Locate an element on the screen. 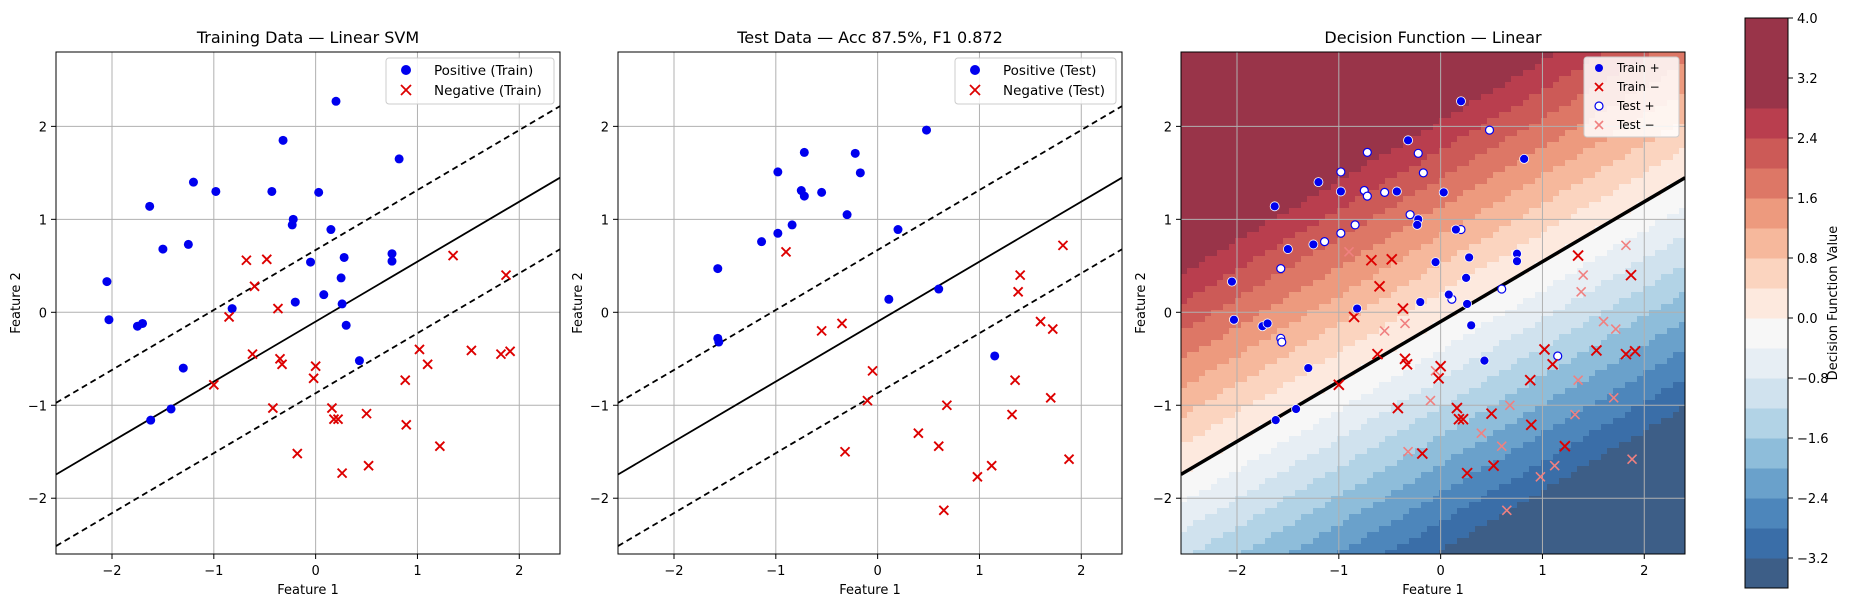  colorbar-tick-label-4: 0.0 is located at coordinates (1807, 319).